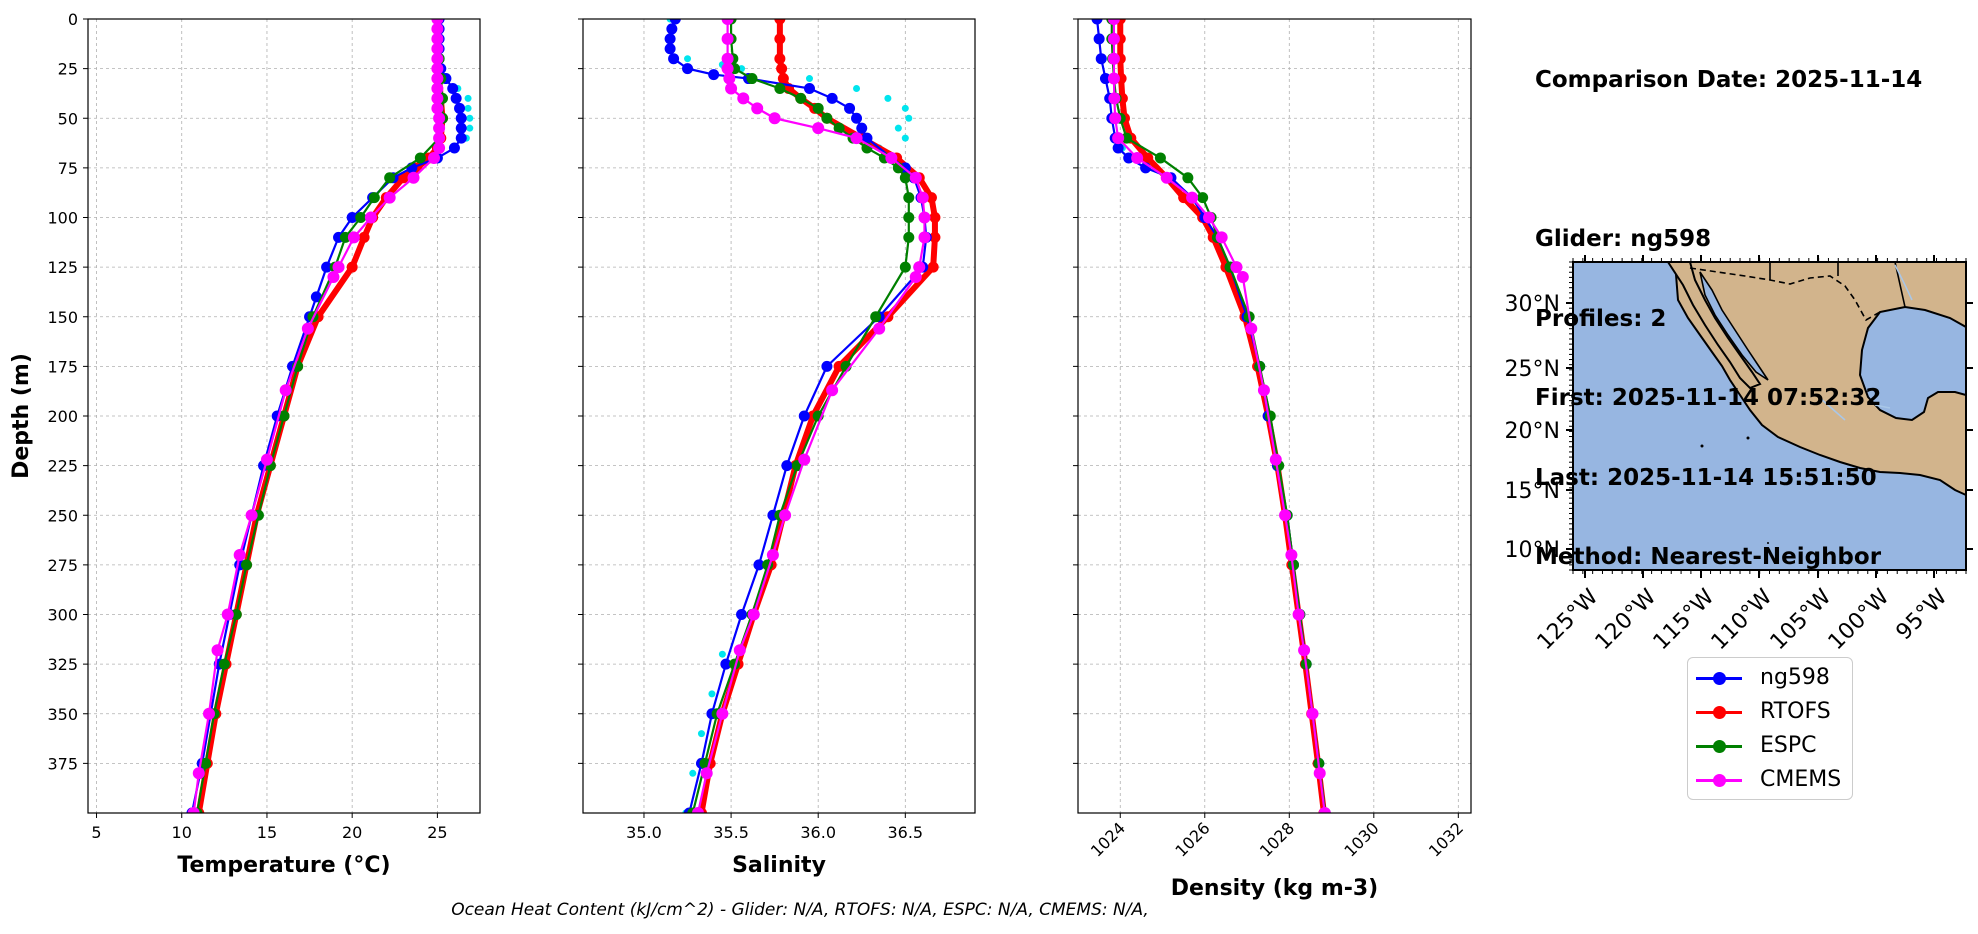 Image resolution: width=1978 pixels, height=934 pixels. What do you see at coordinates (62, 565) in the screenshot?
I see `y-tick-label: 275` at bounding box center [62, 565].